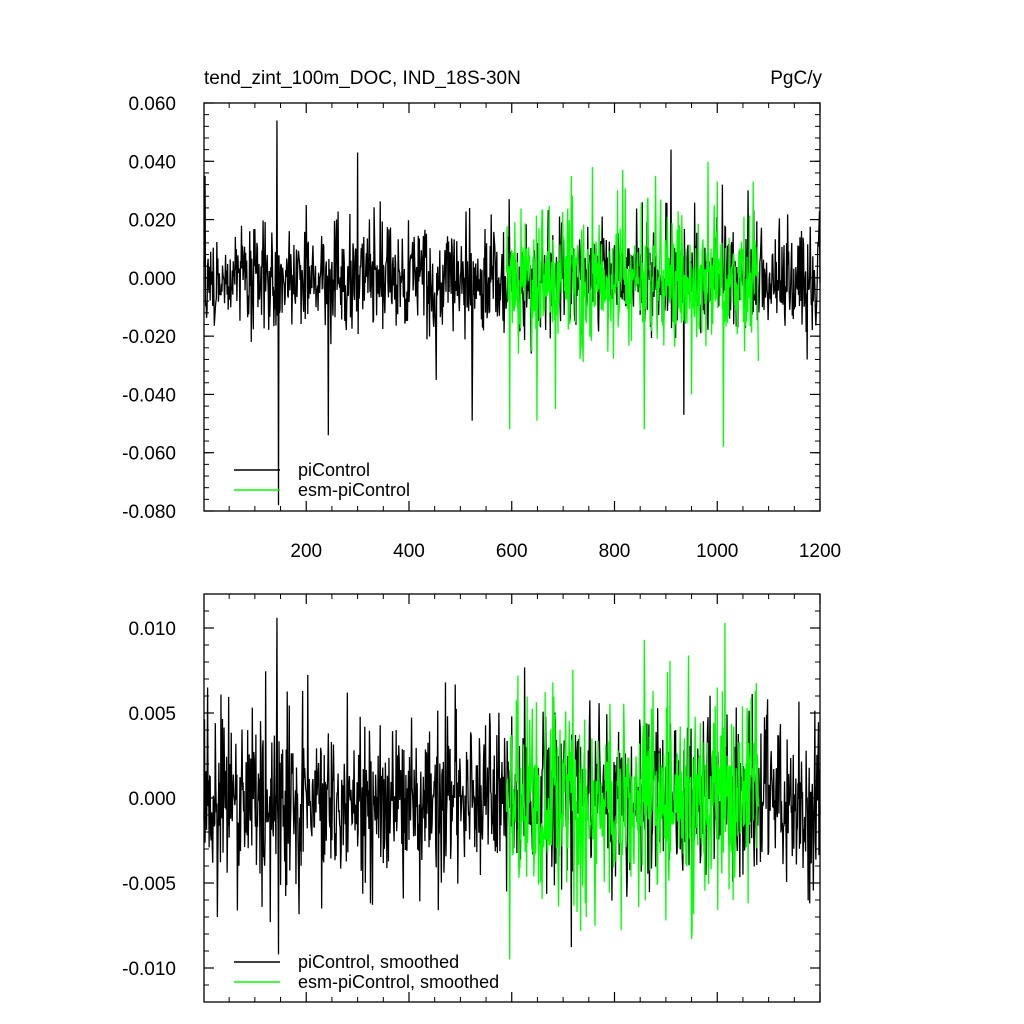 Image resolution: width=1024 pixels, height=1024 pixels. What do you see at coordinates (632, 304) in the screenshot?
I see `series-line-esm-picontrol` at bounding box center [632, 304].